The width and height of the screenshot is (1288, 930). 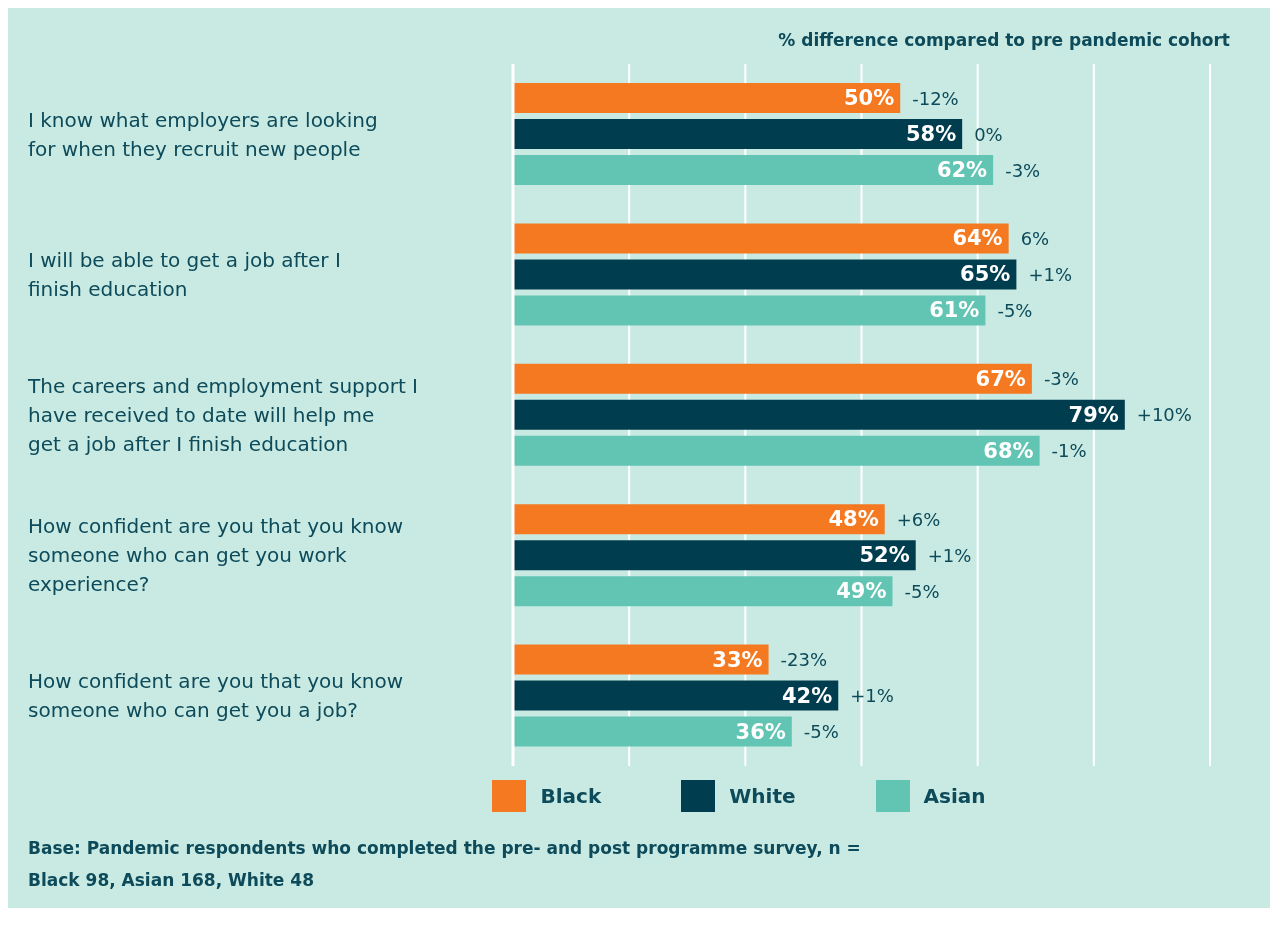 I want to click on data-label: 64%, so click(x=977, y=238).